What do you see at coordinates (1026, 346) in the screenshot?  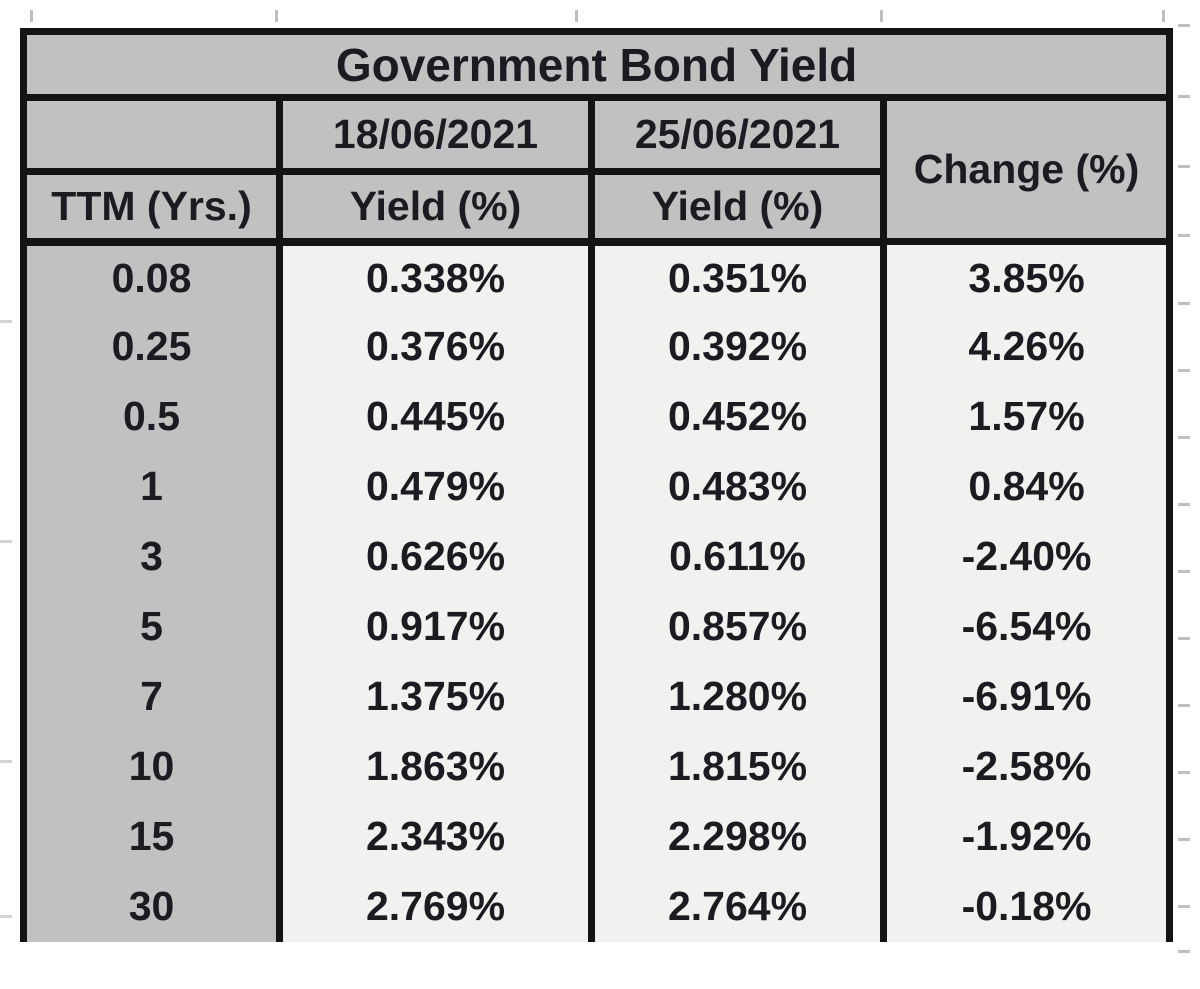 I see `change-cell: 4.26%` at bounding box center [1026, 346].